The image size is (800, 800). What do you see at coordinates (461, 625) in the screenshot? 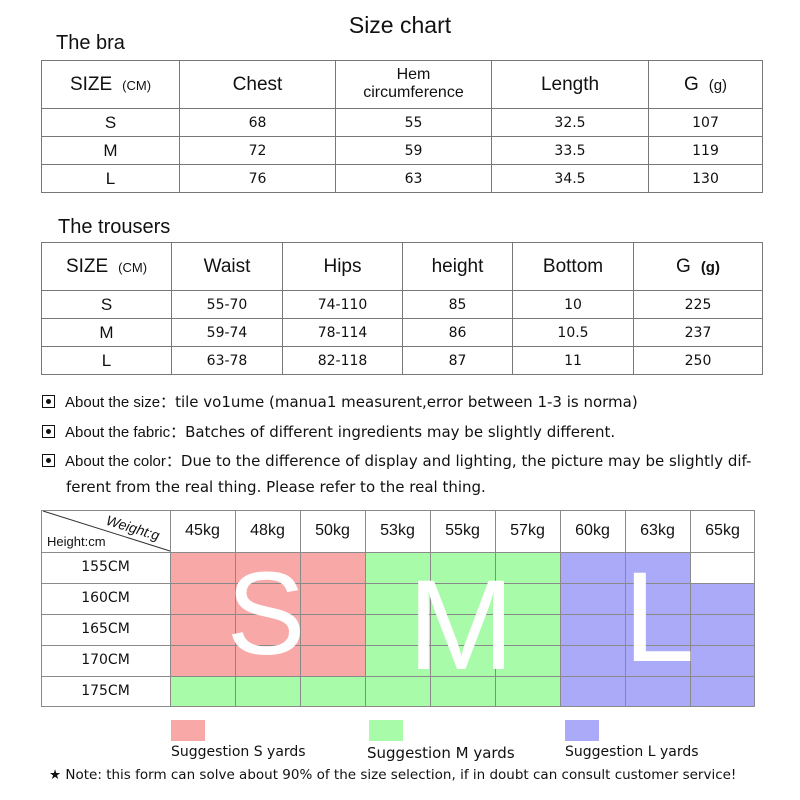
I see `size-m-letter: M` at bounding box center [461, 625].